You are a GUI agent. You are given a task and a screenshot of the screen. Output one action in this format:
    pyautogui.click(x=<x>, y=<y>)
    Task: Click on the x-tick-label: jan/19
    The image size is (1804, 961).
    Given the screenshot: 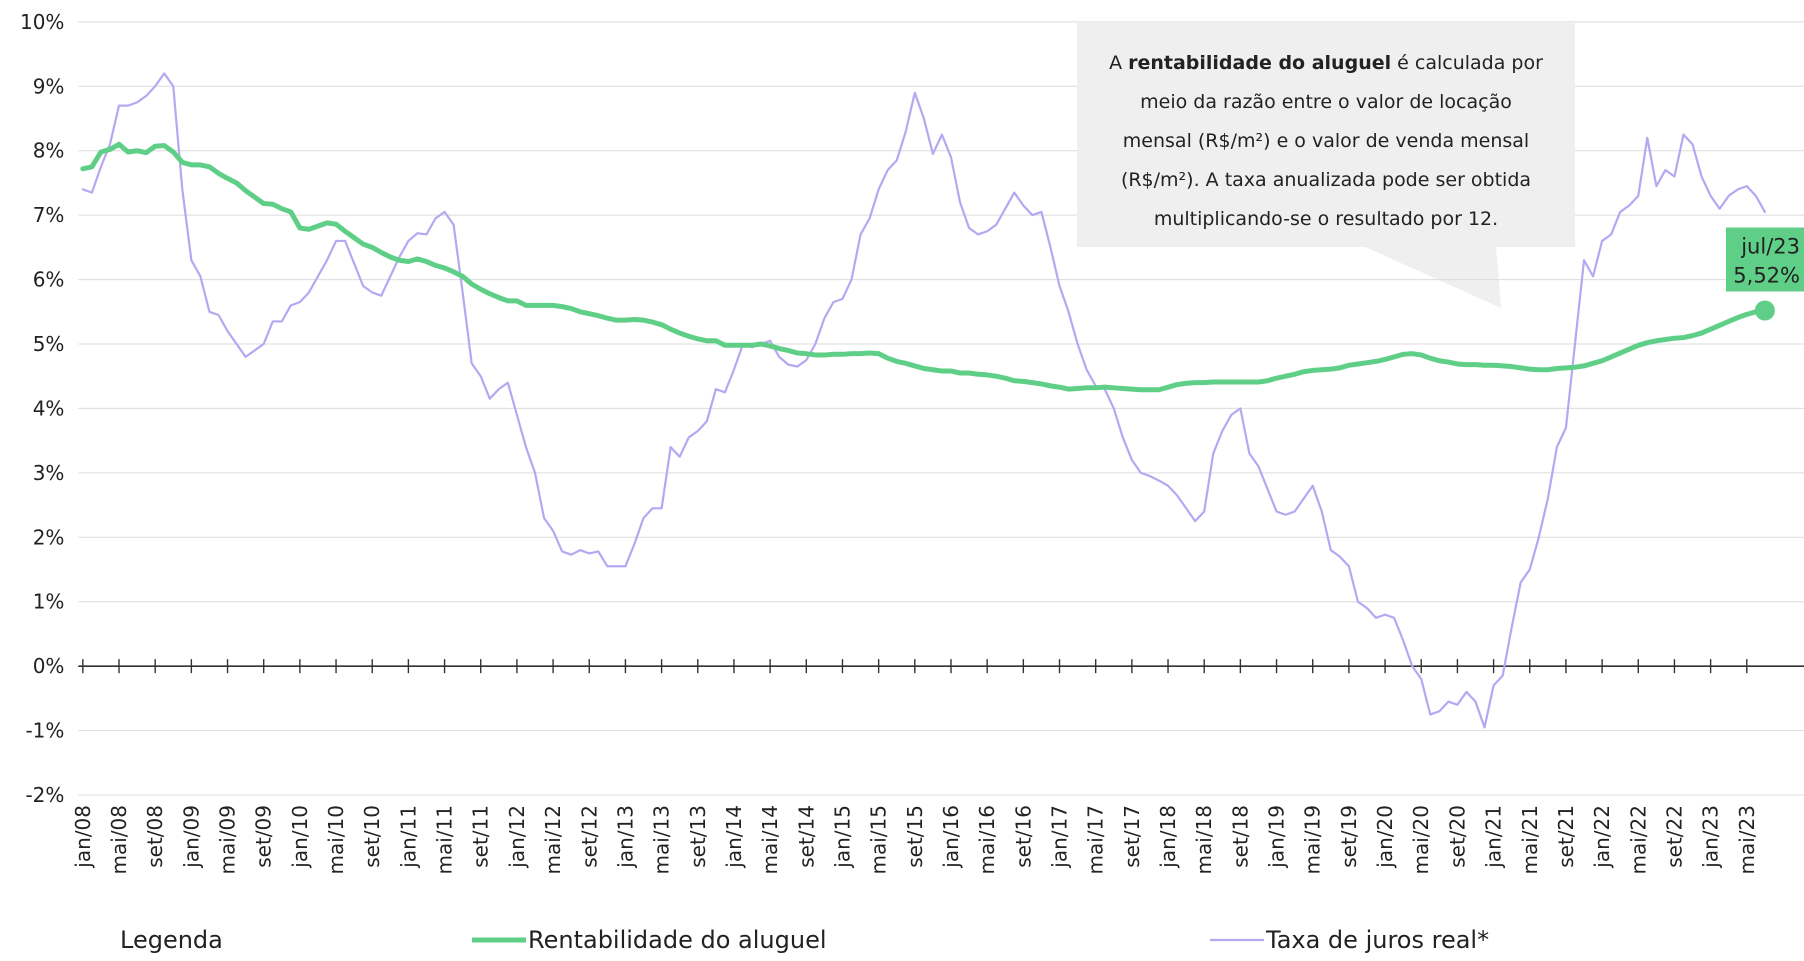 What is the action you would take?
    pyautogui.click(x=1277, y=837)
    